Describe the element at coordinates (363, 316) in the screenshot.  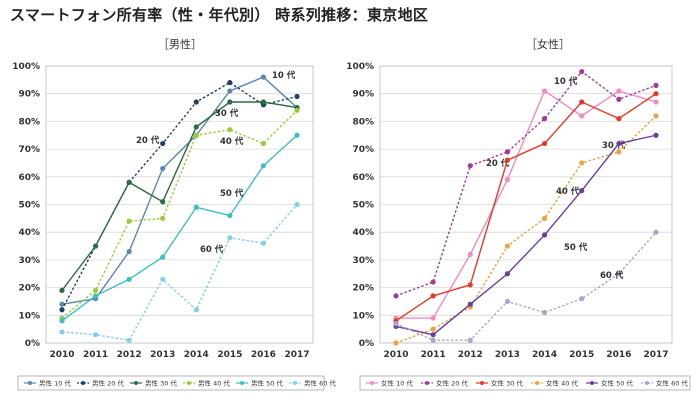
I see `y-tick-label: 10%` at that location.